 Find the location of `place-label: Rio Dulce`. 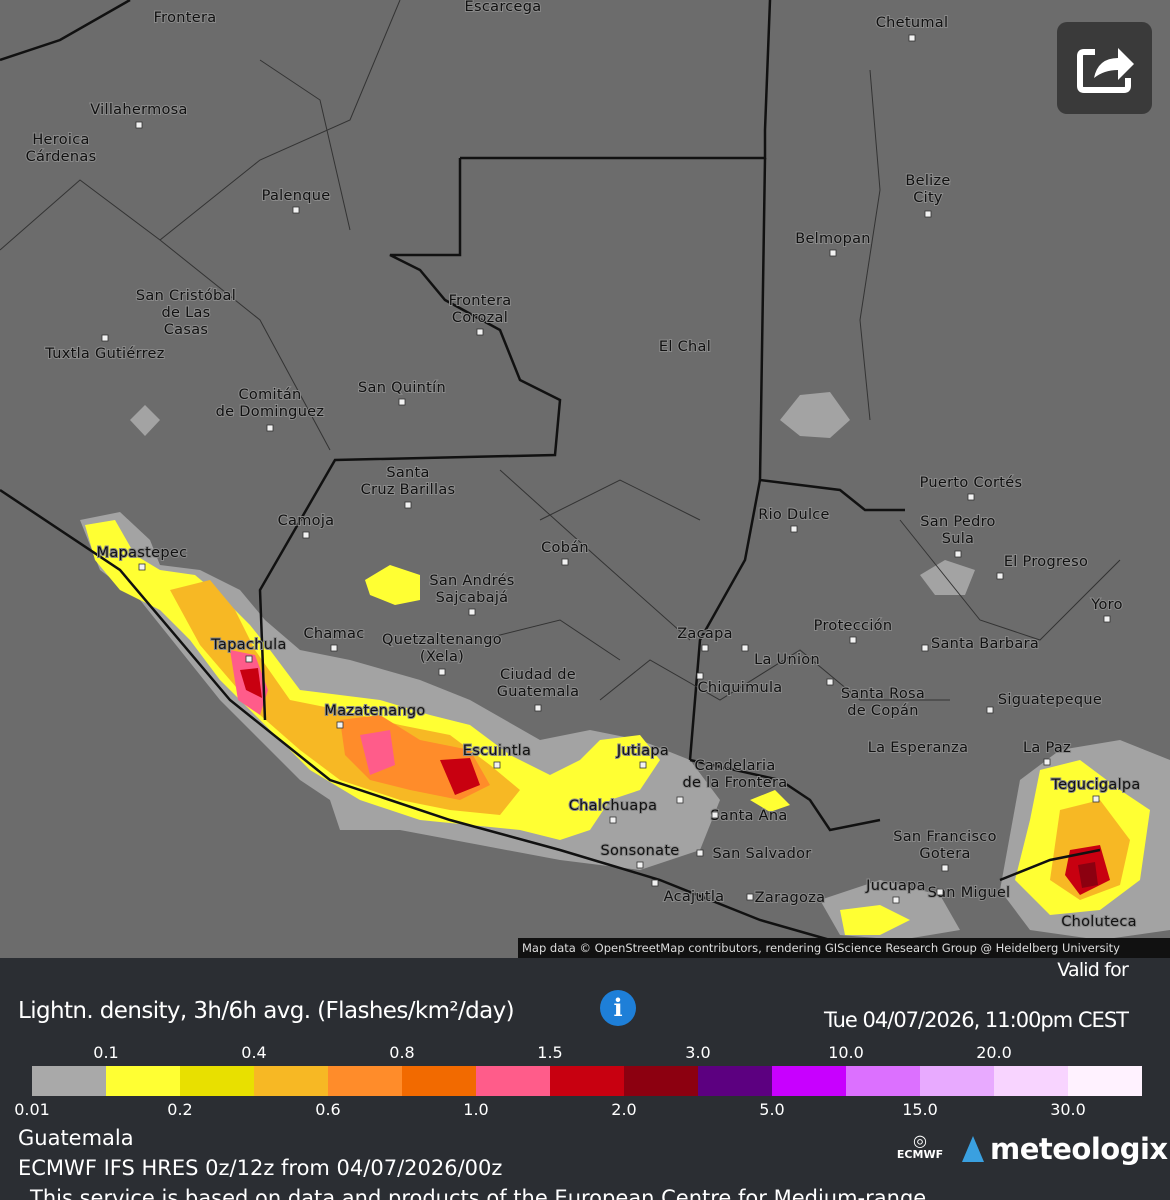

place-label: Rio Dulce is located at coordinates (794, 515).